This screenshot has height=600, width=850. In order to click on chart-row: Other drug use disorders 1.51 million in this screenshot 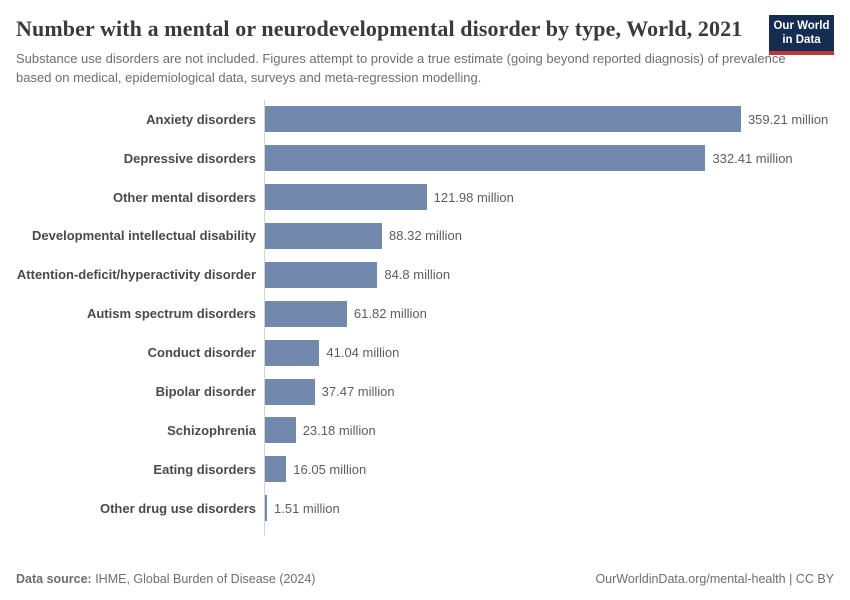, I will do `click(425, 508)`.